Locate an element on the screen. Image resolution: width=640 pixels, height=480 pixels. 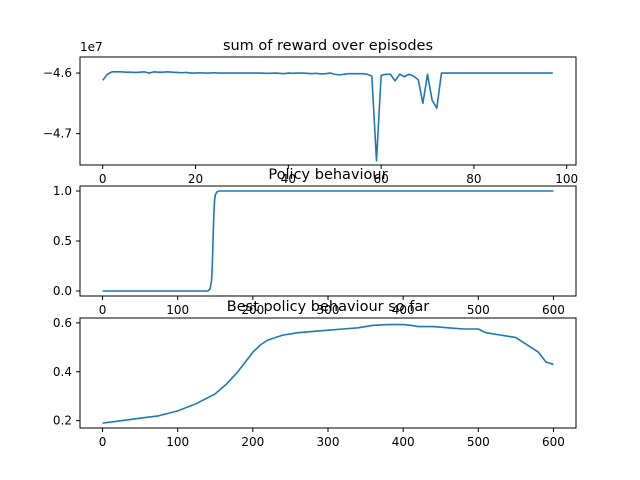
y-tick-label: −4.6 is located at coordinates (57, 73).